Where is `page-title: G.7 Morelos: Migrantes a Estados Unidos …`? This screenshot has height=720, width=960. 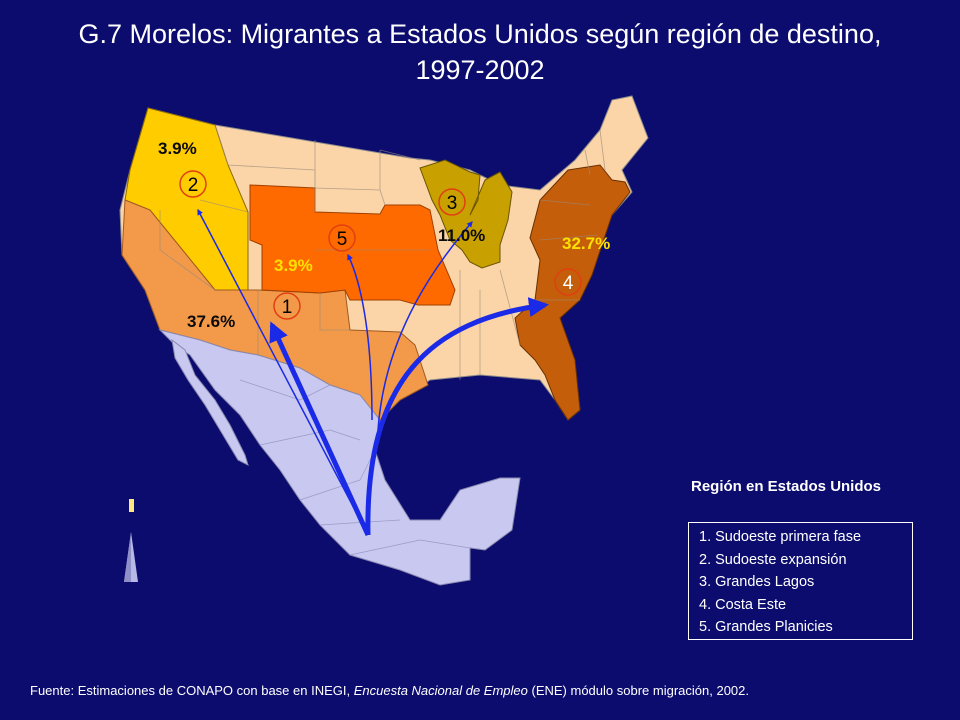
page-title: G.7 Morelos: Migrantes a Estados Unidos … is located at coordinates (480, 52).